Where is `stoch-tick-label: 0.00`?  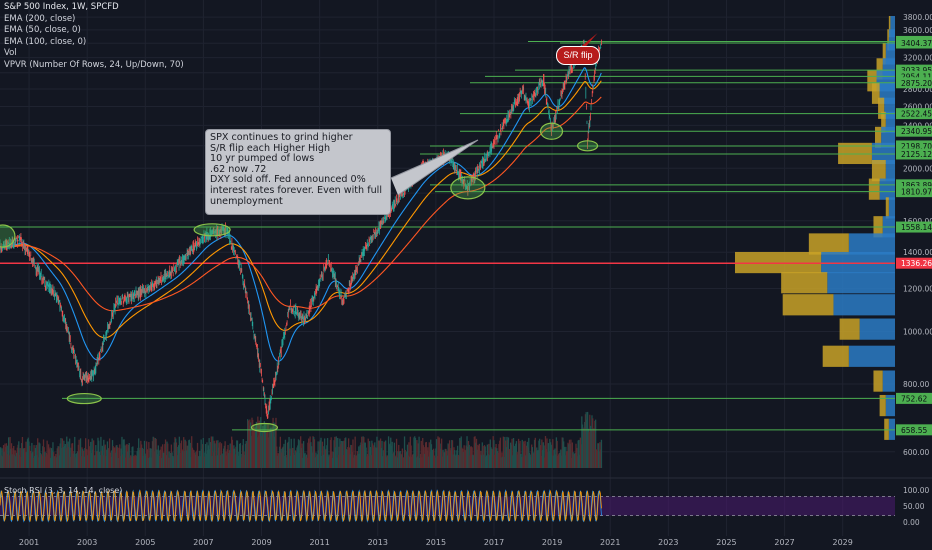 stoch-tick-label: 0.00 is located at coordinates (911, 522).